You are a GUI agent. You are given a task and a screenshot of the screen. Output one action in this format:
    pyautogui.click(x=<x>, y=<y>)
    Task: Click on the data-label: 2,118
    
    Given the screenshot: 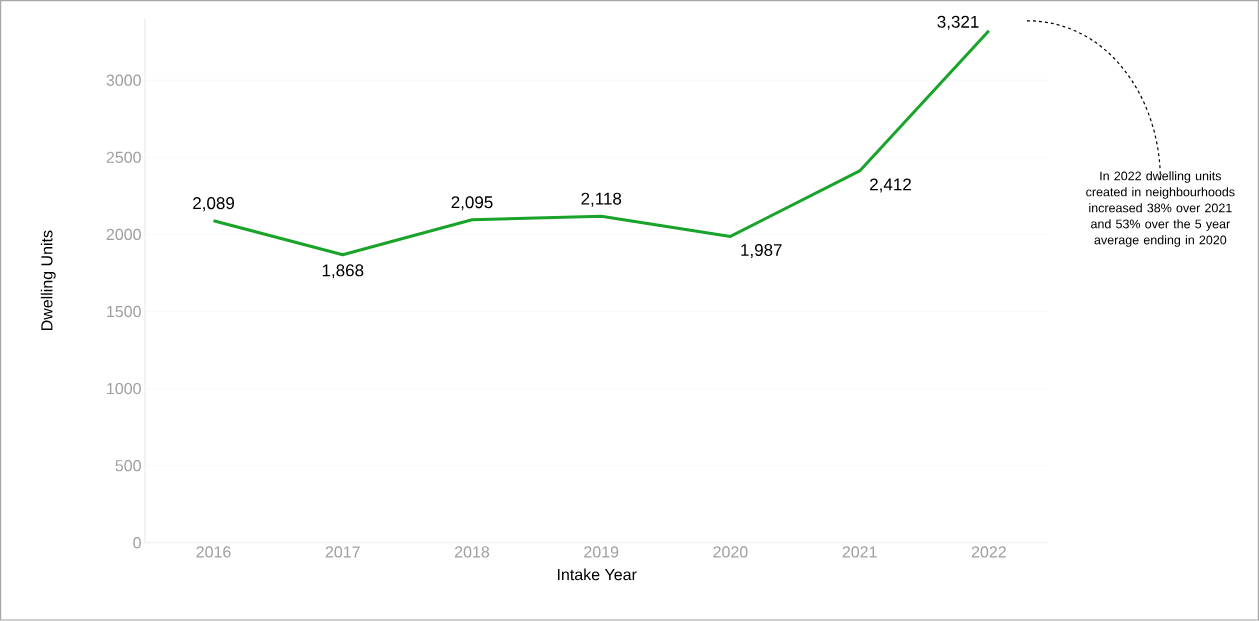 What is the action you would take?
    pyautogui.click(x=601, y=199)
    